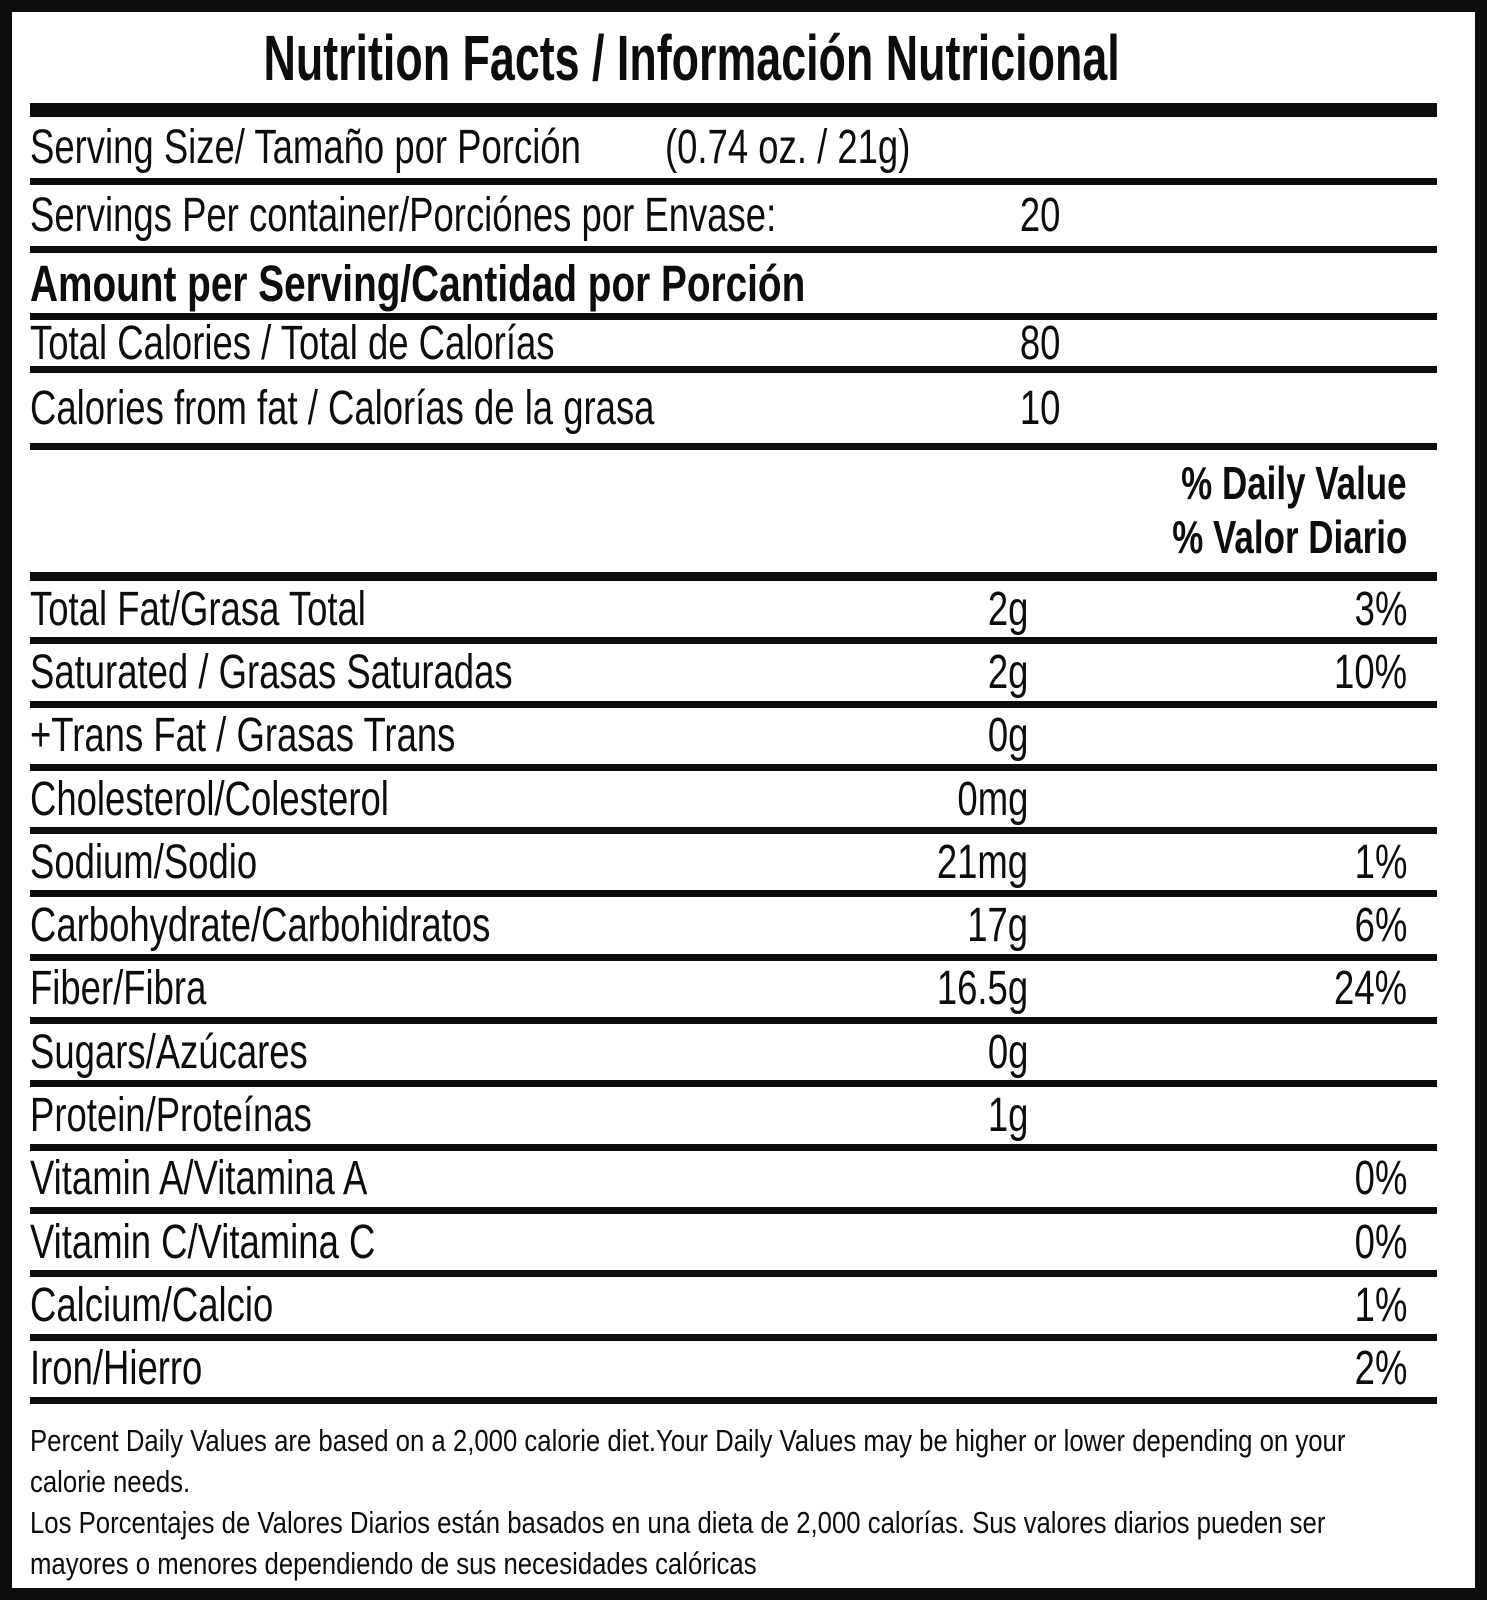  Describe the element at coordinates (260, 926) in the screenshot. I see `nutrient-label: Carbohydrate/Carbohidratos` at that location.